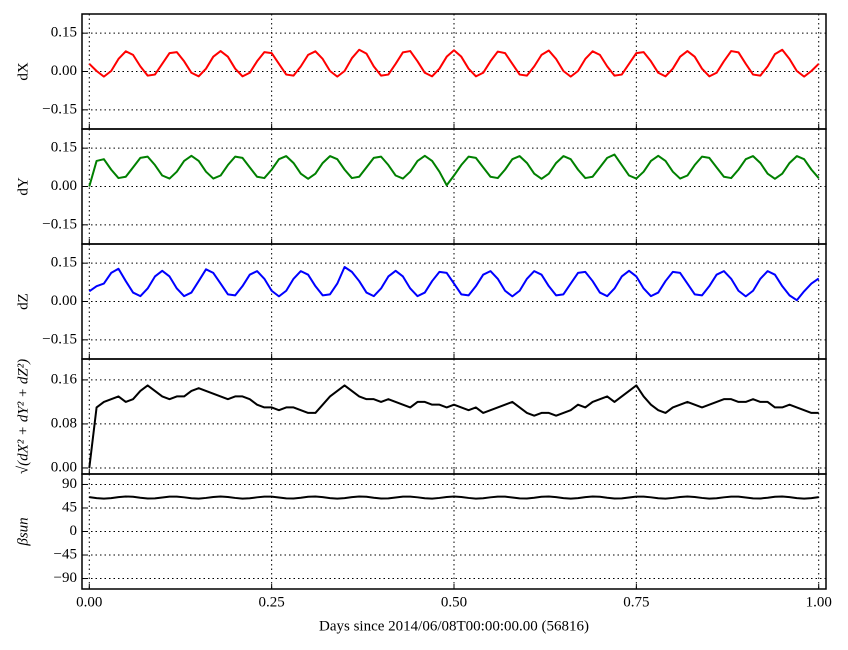  What do you see at coordinates (819, 602) in the screenshot?
I see `x-tick-label: 1.00` at bounding box center [819, 602].